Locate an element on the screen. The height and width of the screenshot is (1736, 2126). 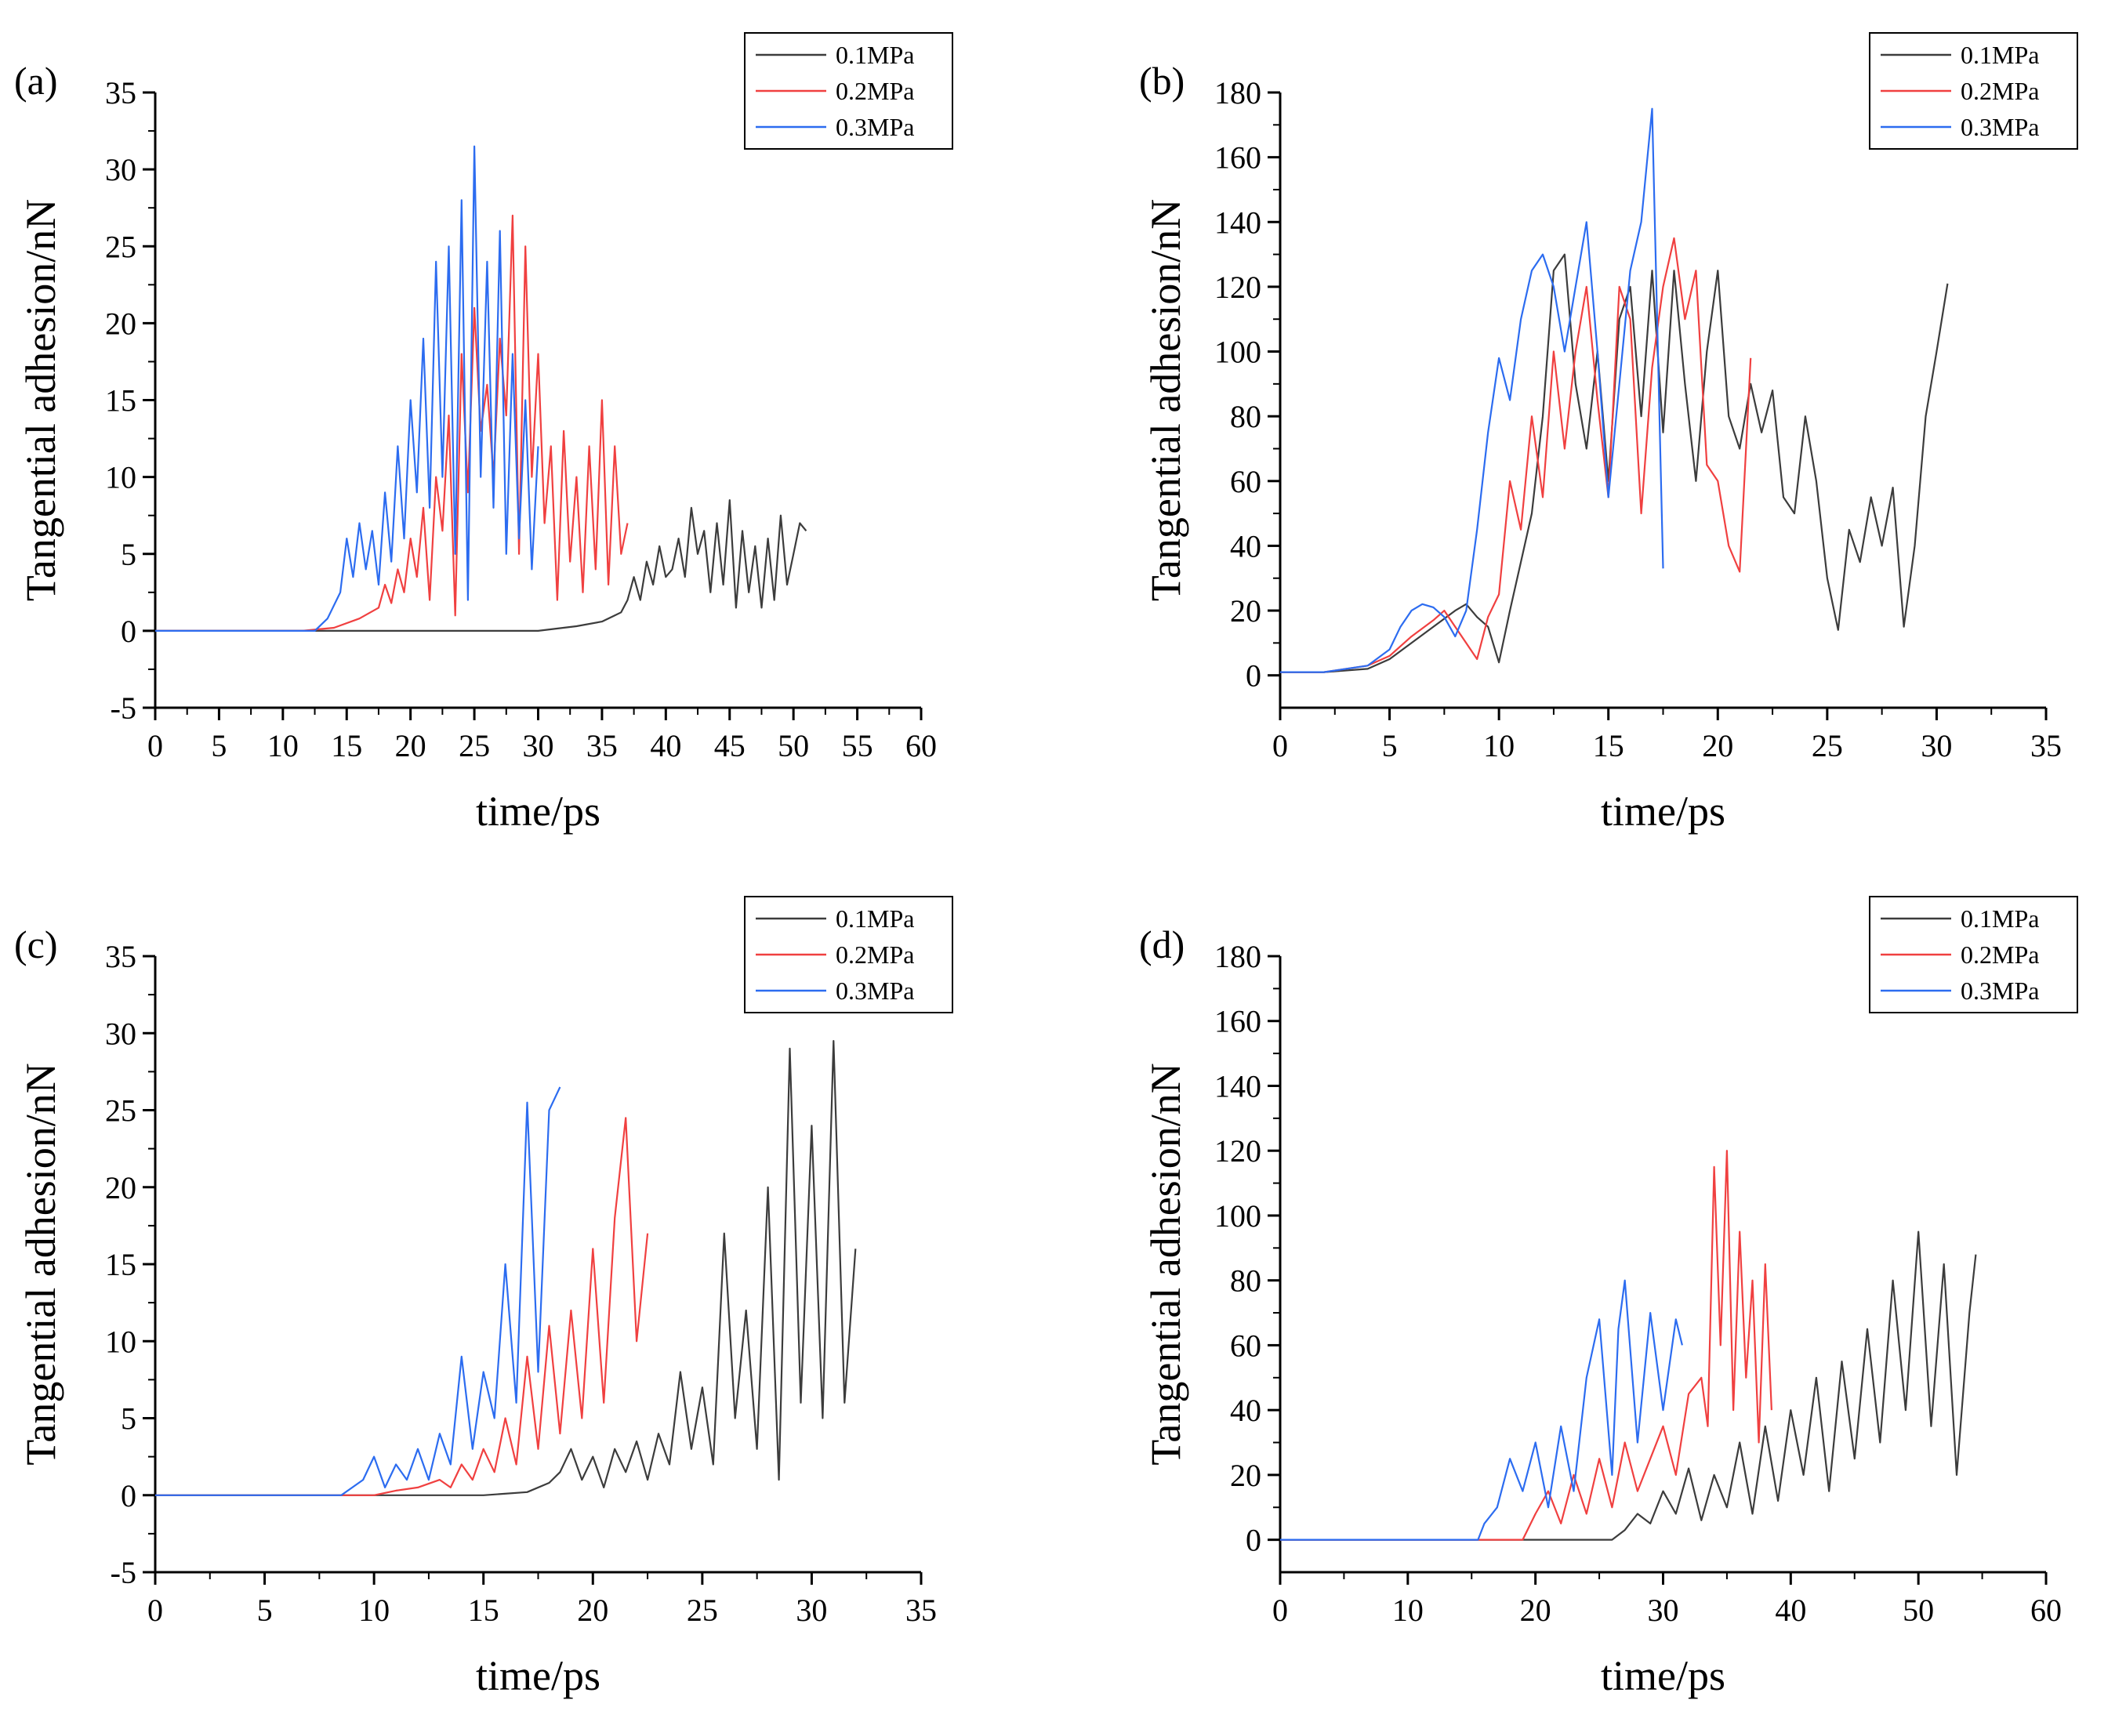
x-tick-label: 45 is located at coordinates (730, 745).